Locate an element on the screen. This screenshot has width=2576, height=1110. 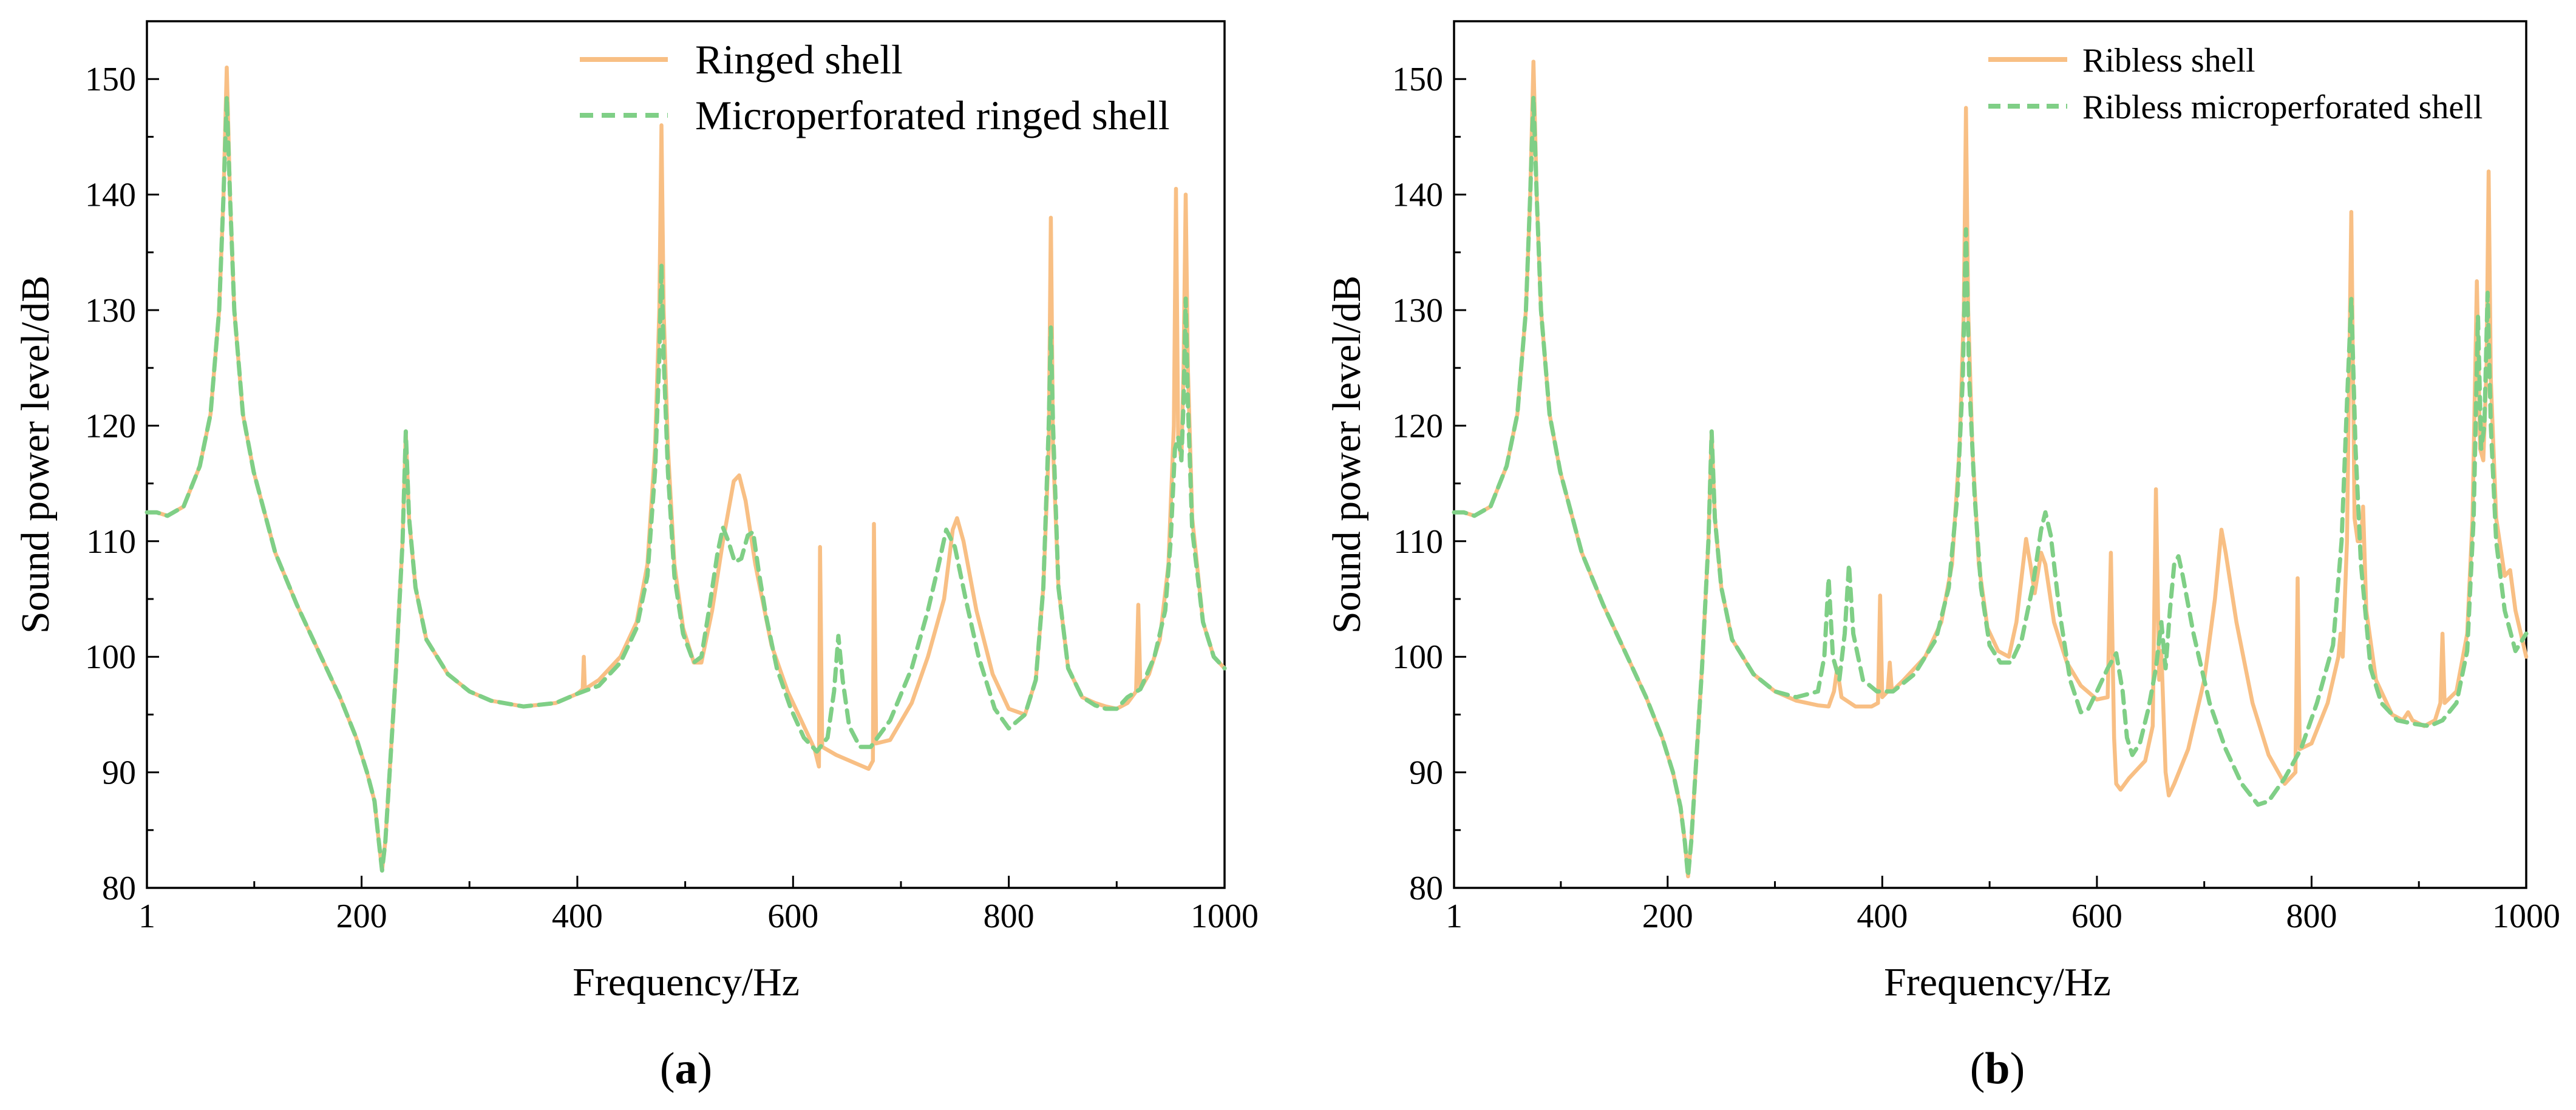
panel-label-b: (b) is located at coordinates (1997, 1069).